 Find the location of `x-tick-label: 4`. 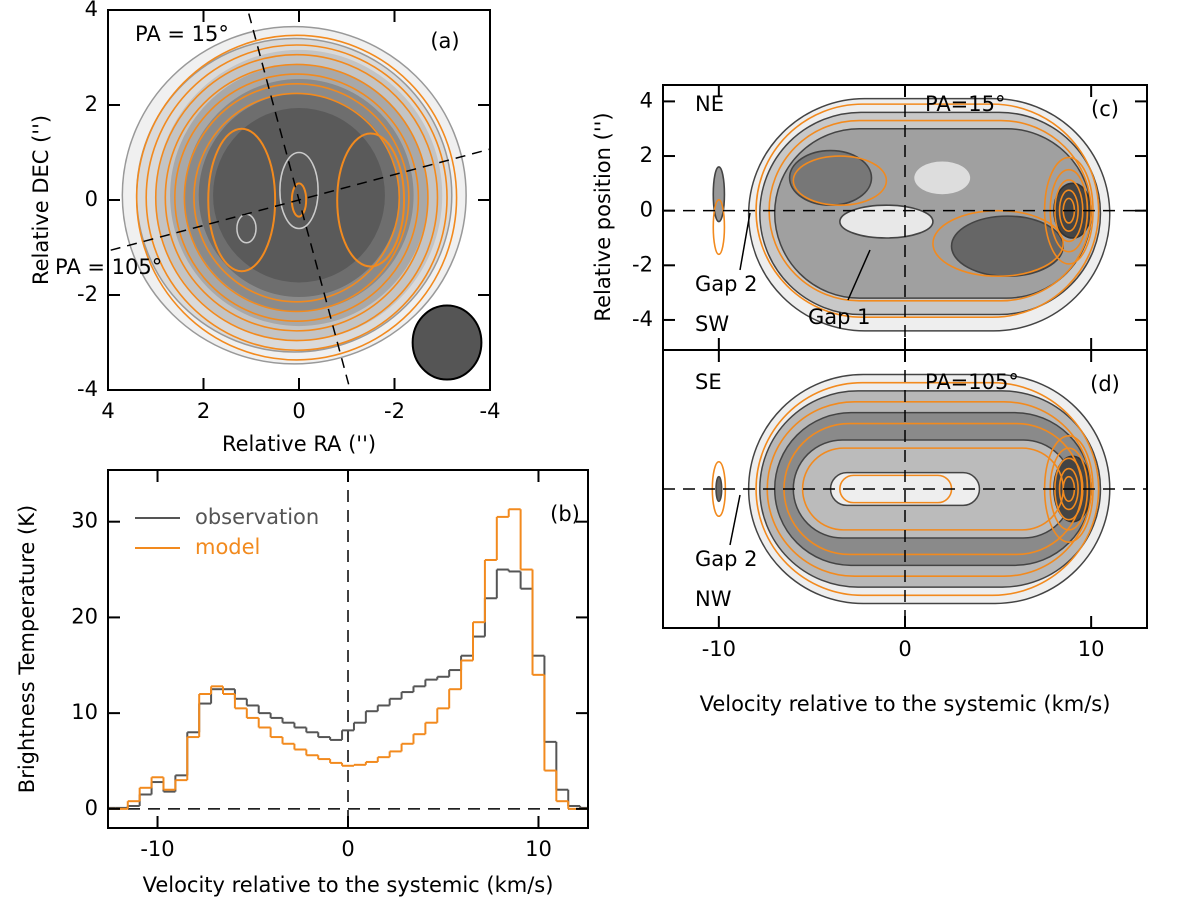

x-tick-label: 4 is located at coordinates (107, 411).